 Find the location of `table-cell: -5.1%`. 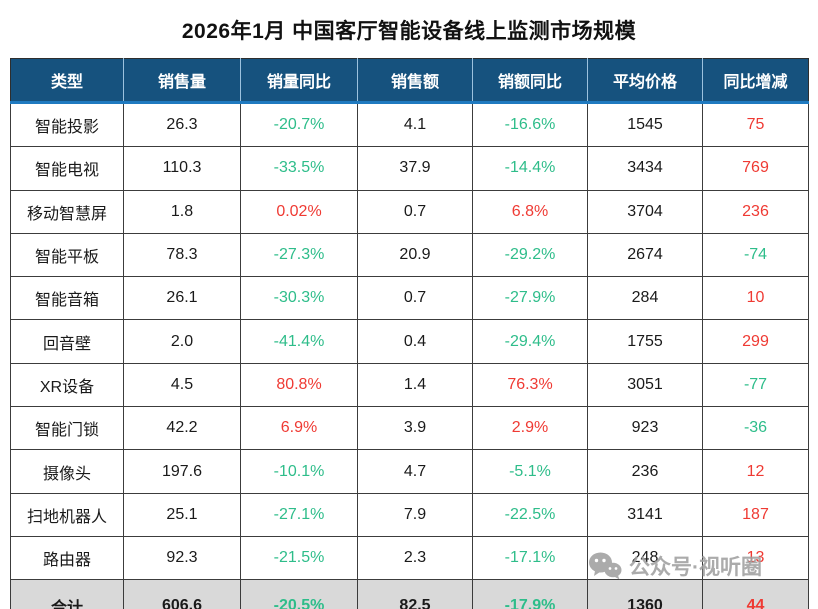

table-cell: -5.1% is located at coordinates (530, 471).